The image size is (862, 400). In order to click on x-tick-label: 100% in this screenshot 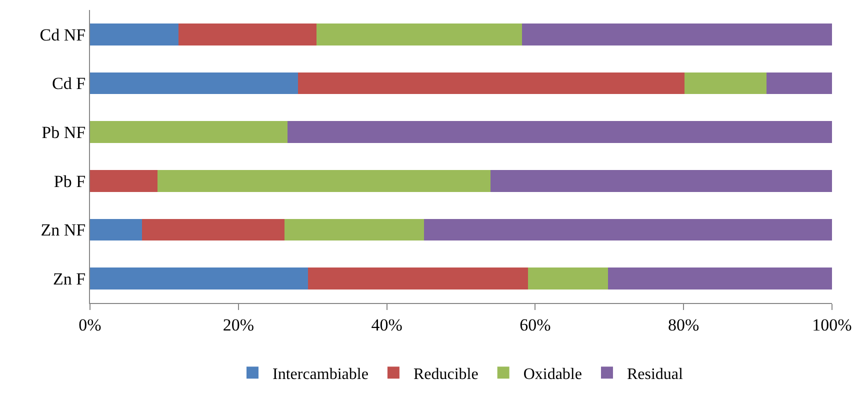, I will do `click(832, 324)`.